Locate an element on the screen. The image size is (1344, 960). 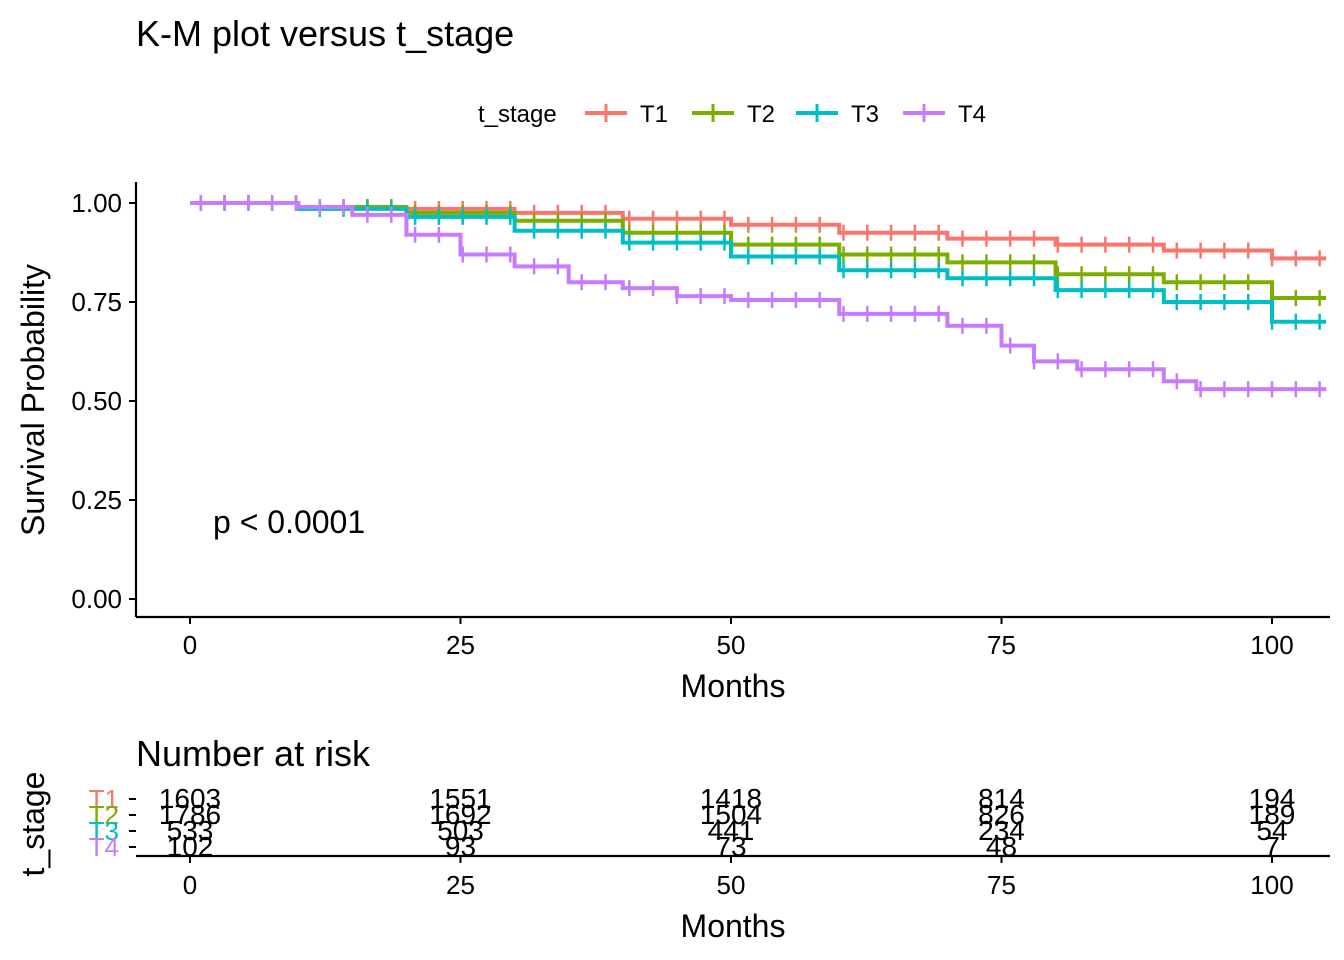
risk-value: 7 is located at coordinates (1272, 846).